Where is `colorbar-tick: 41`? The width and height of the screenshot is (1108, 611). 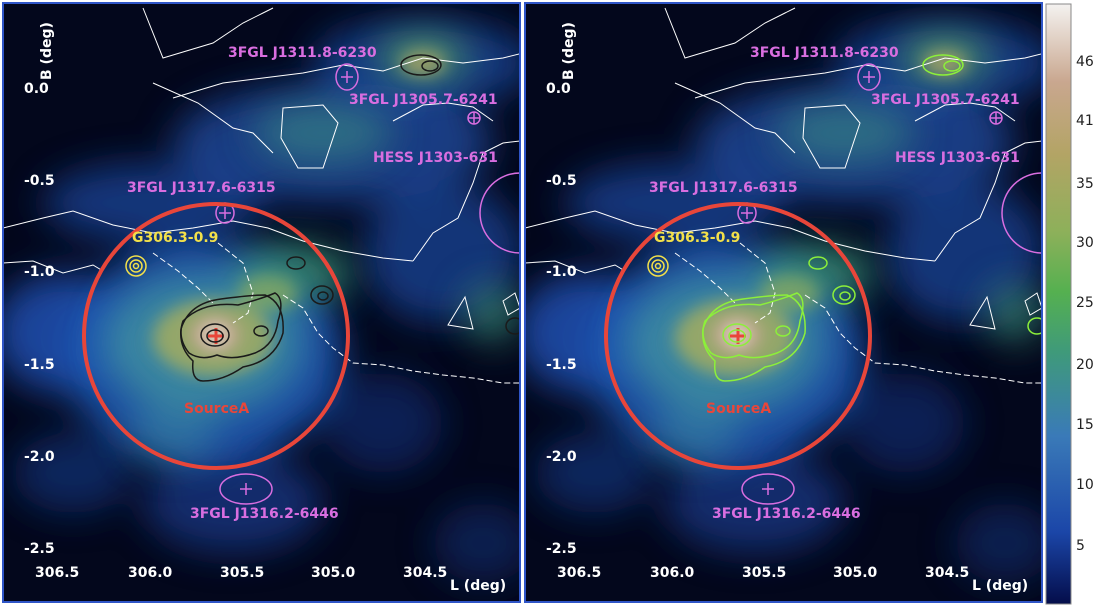
colorbar-tick: 41 is located at coordinates (1085, 121).